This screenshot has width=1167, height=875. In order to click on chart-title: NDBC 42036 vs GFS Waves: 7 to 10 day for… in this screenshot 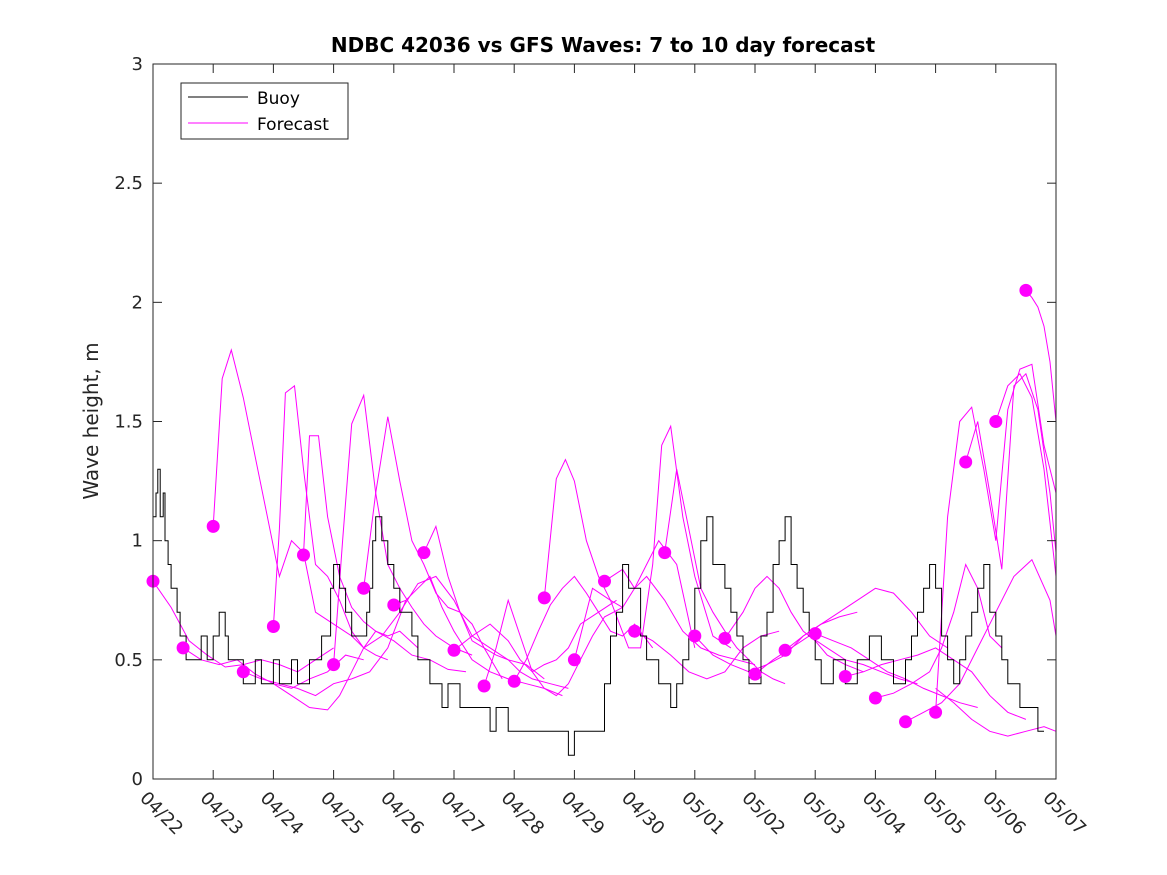, I will do `click(603, 45)`.